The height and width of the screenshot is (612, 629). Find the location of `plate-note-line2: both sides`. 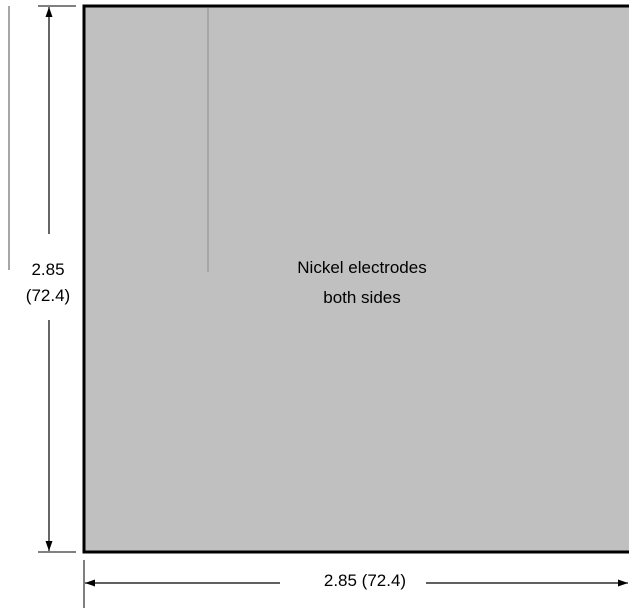

plate-note-line2: both sides is located at coordinates (362, 297).